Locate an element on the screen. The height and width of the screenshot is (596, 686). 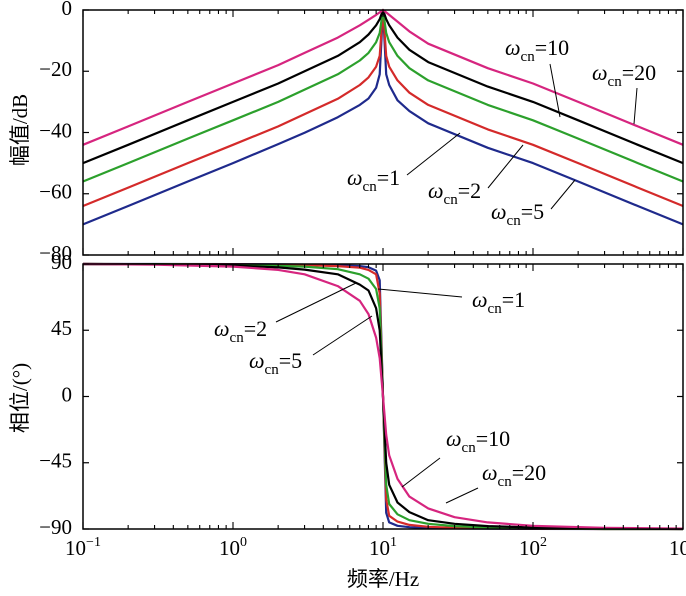
magnitude-leader-wcn20 is located at coordinates (635, 106).